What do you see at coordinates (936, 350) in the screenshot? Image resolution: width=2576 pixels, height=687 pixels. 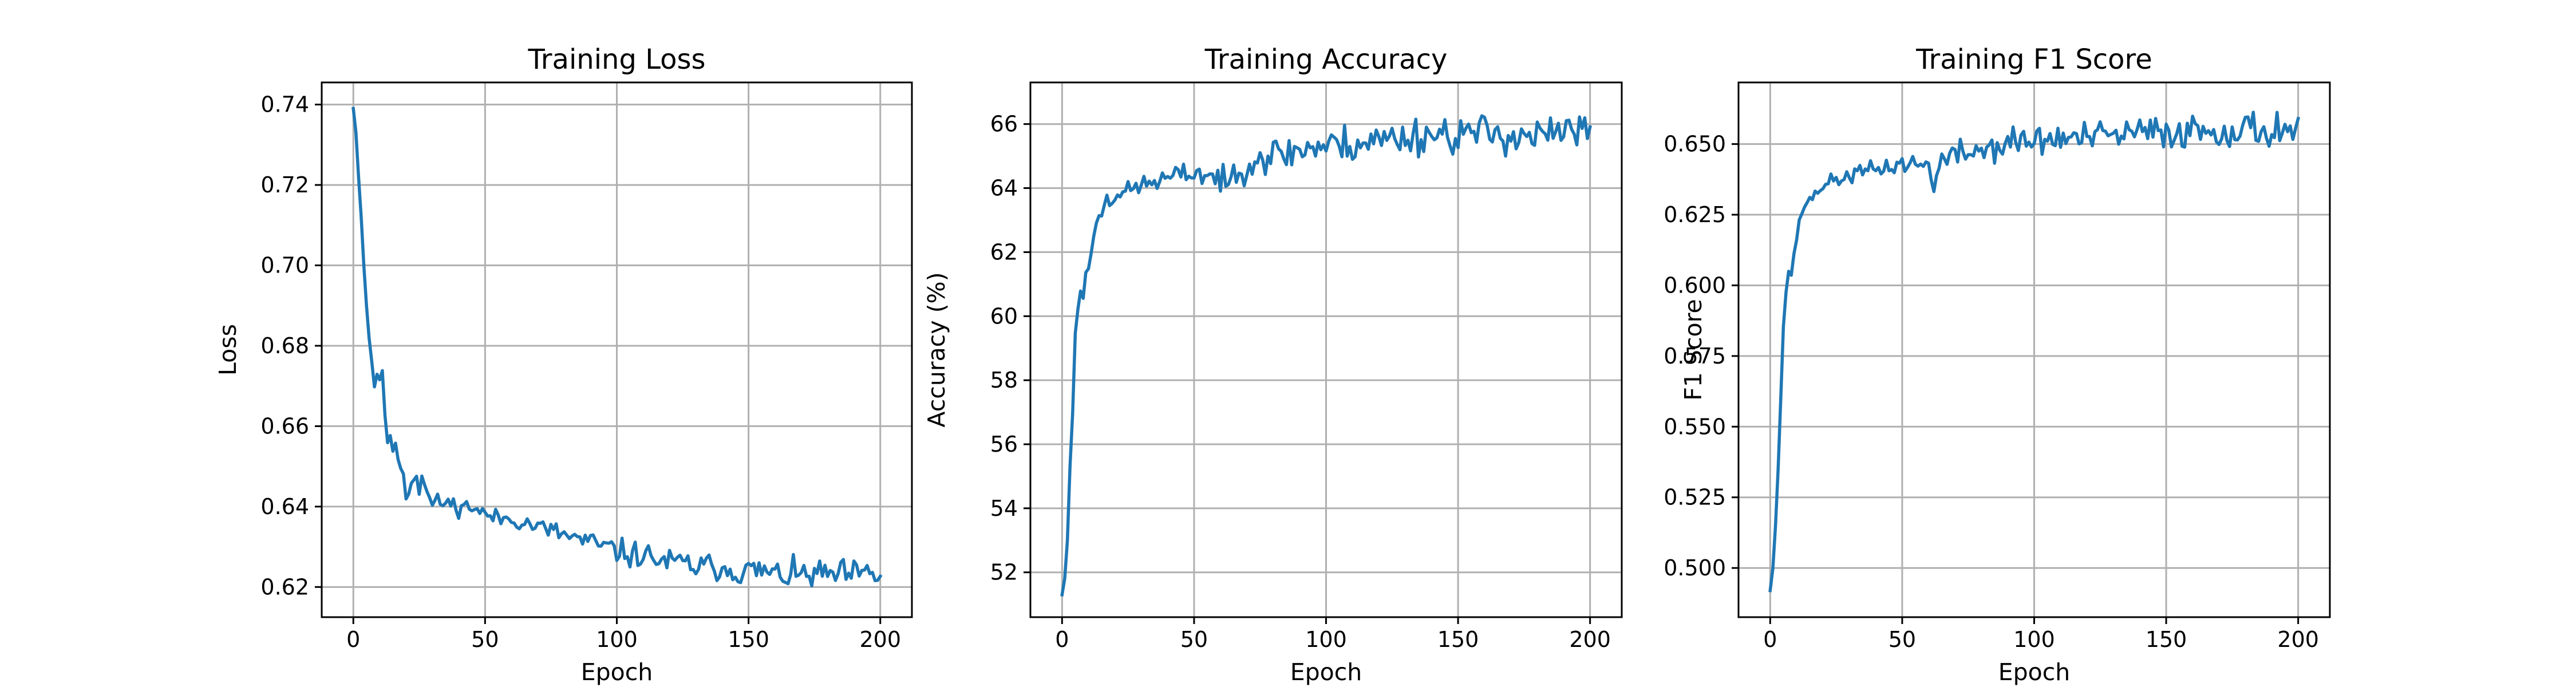 I see `y-axis-label: Accuracy (%)` at bounding box center [936, 350].